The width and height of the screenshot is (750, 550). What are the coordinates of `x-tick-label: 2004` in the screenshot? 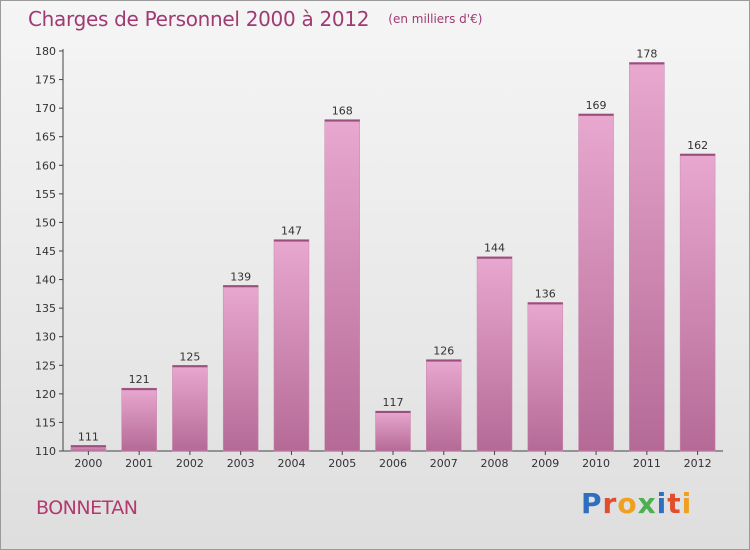 It's located at (291, 463).